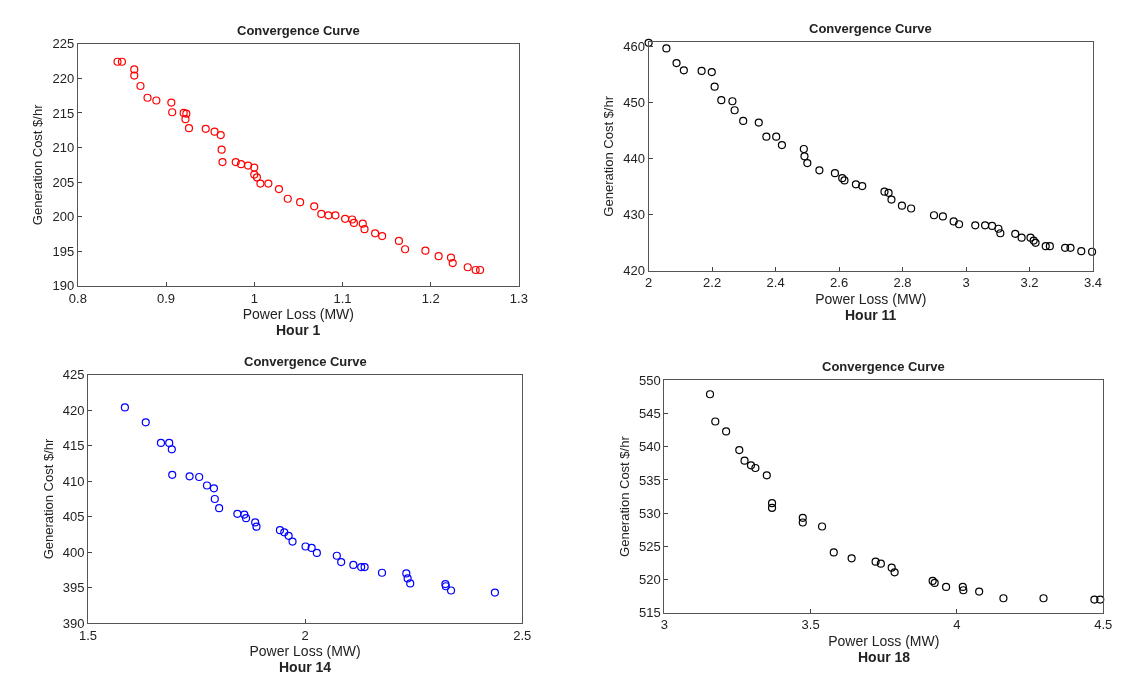  What do you see at coordinates (63, 182) in the screenshot?
I see `y-tick-label: 205` at bounding box center [63, 182].